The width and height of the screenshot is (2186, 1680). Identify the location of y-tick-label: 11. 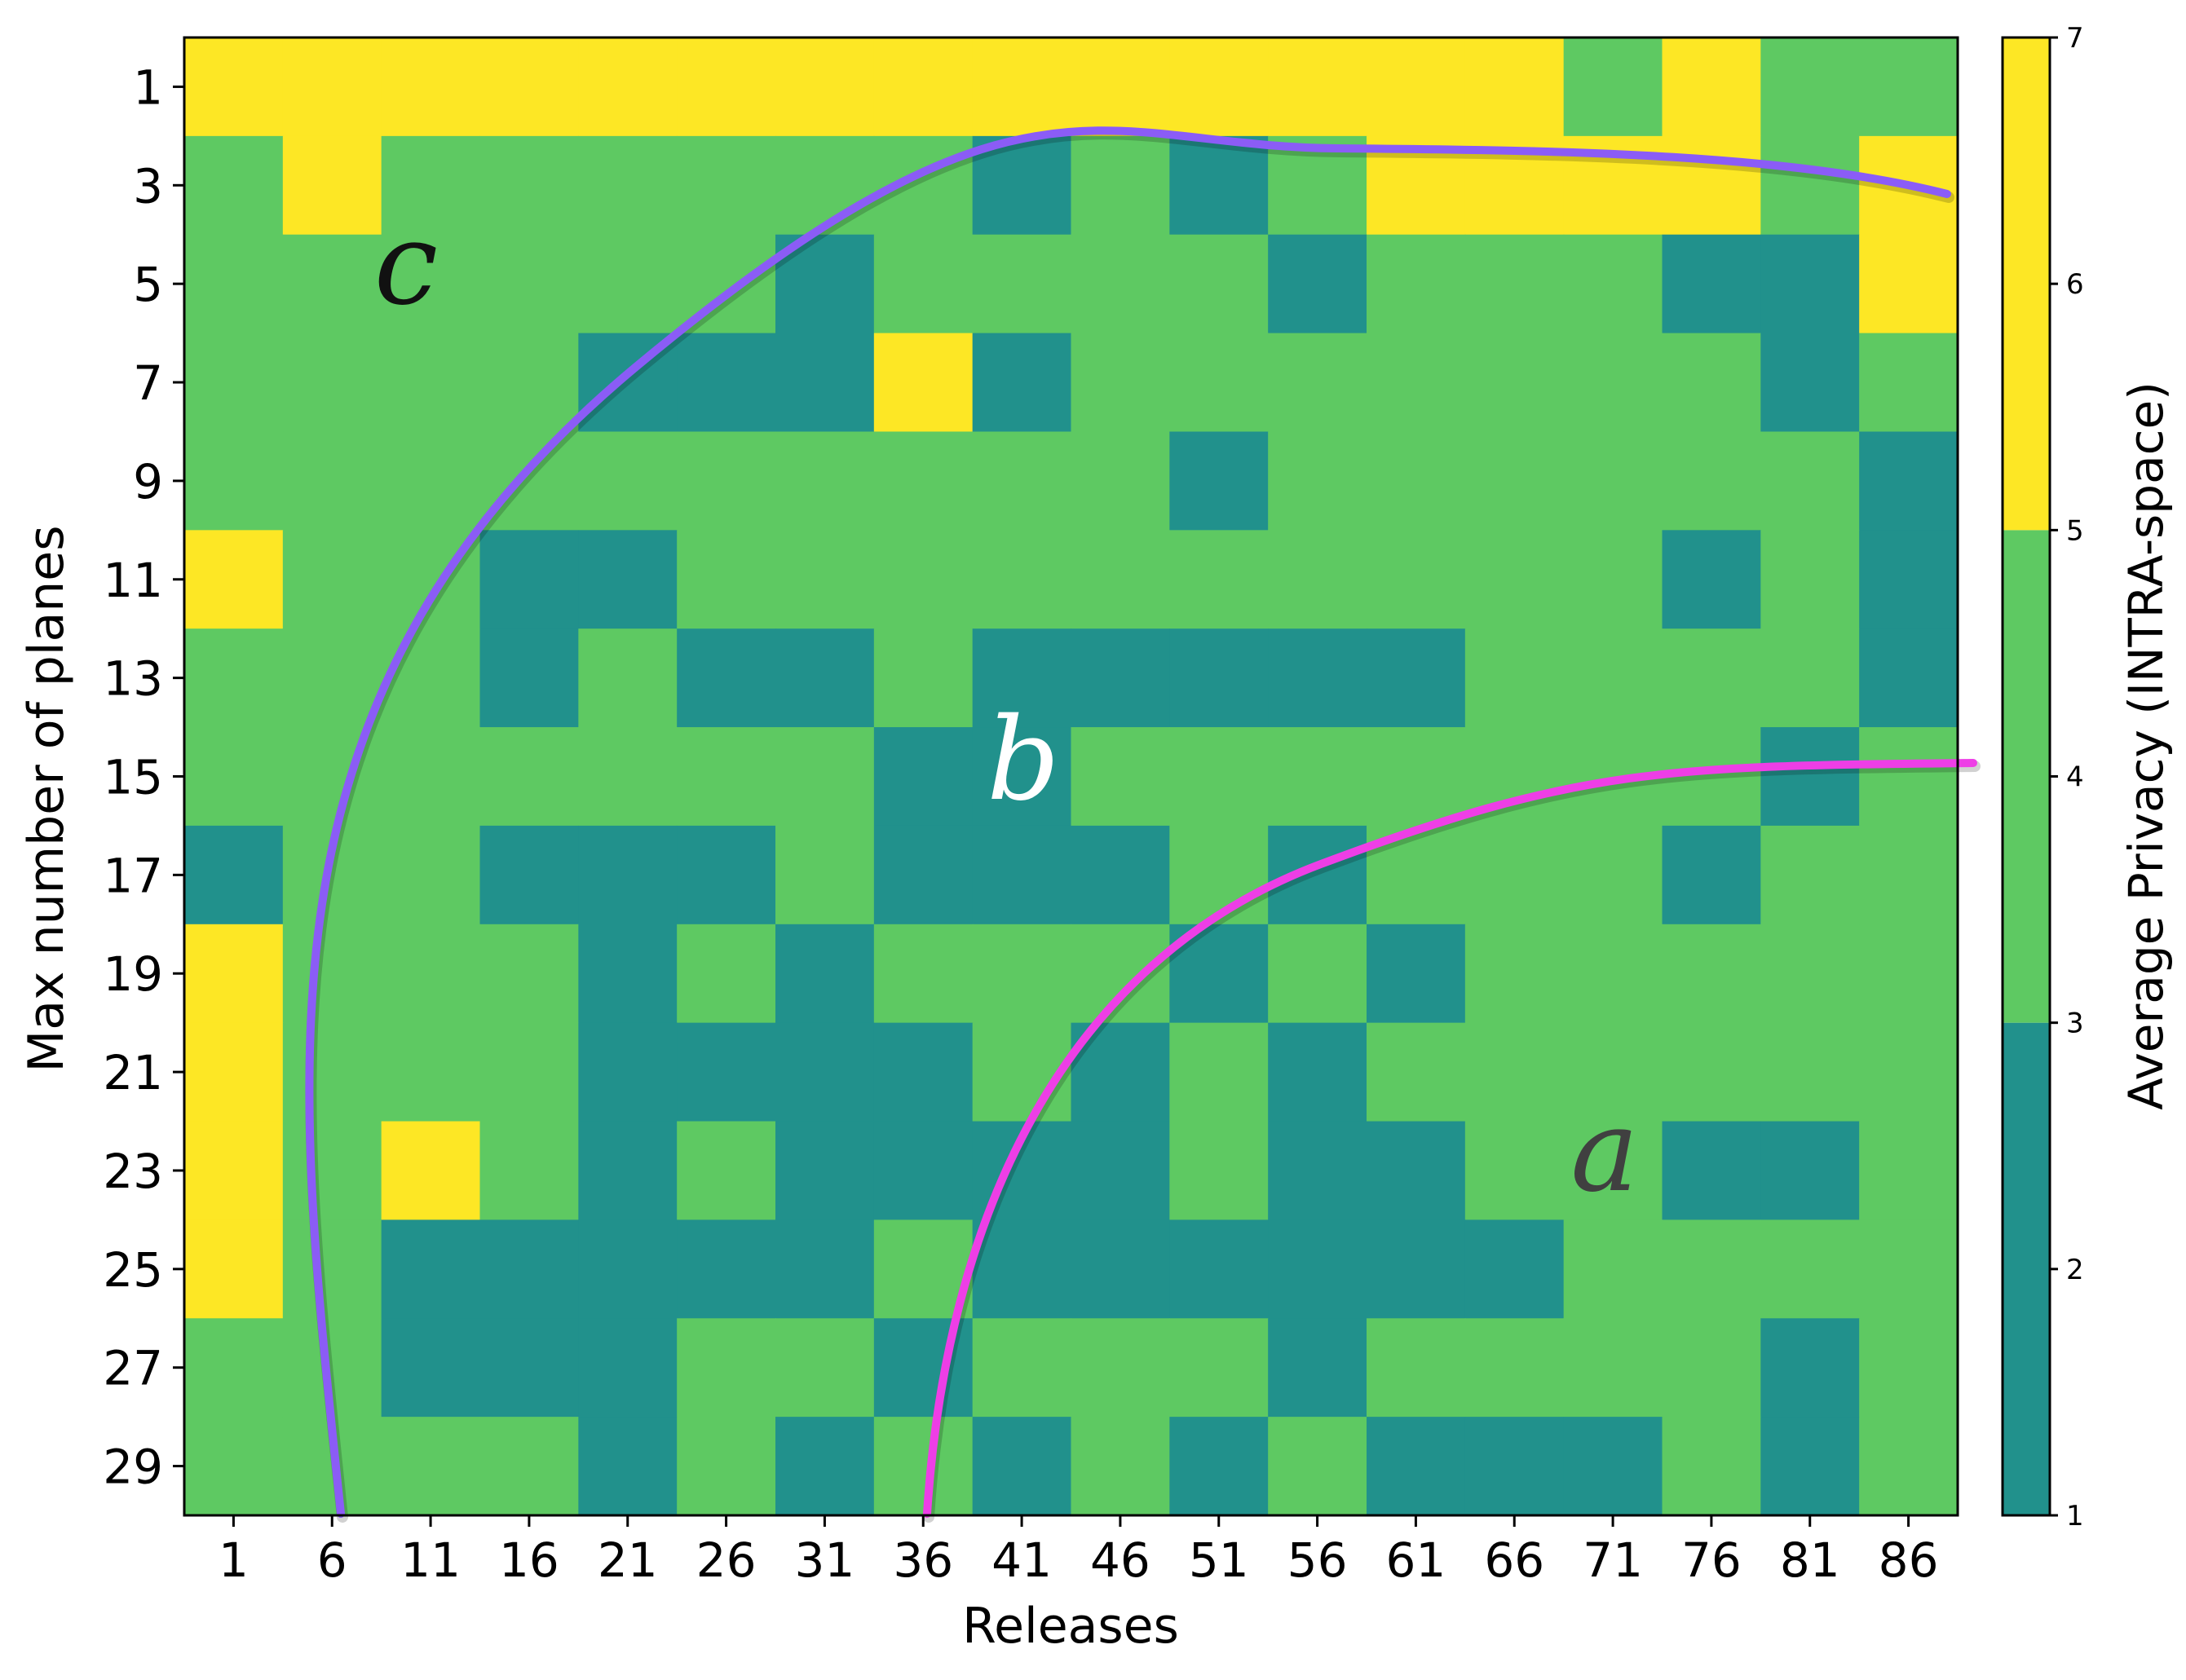
(133, 581).